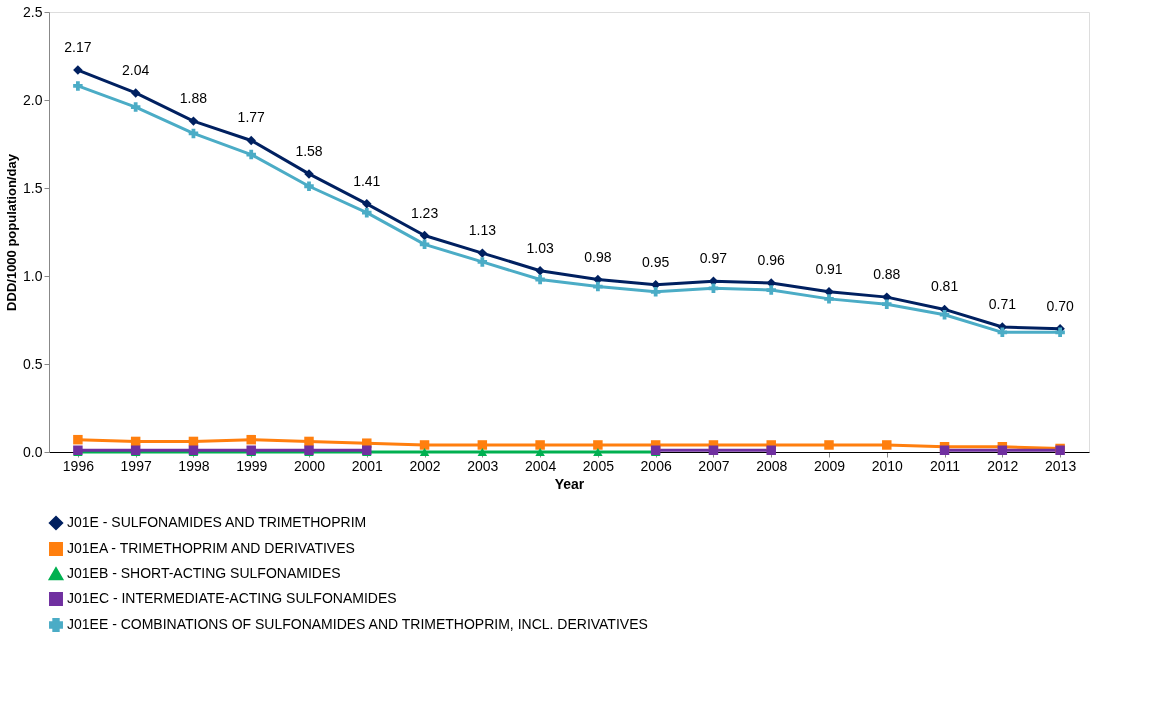 This screenshot has width=1149, height=710. I want to click on data-label: 0.70, so click(1060, 305).